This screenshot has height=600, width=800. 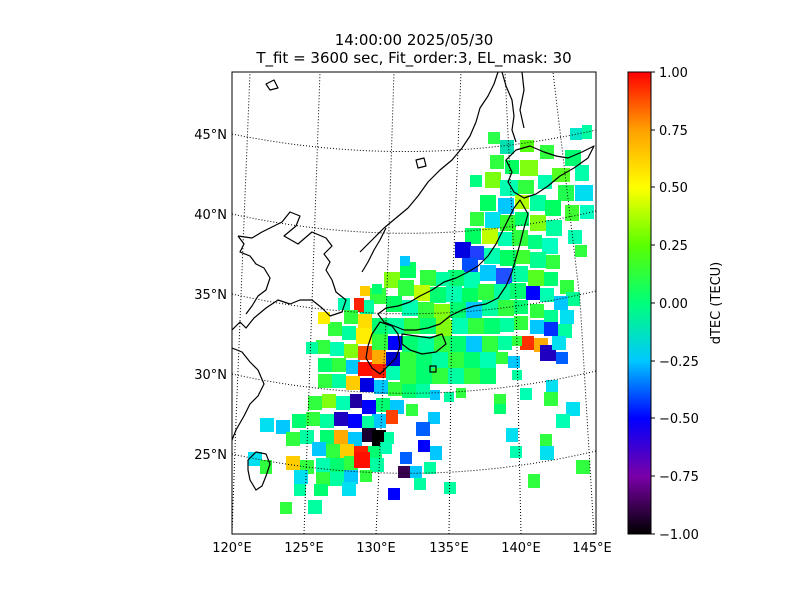 What do you see at coordinates (412, 548) in the screenshot?
I see `longitude-labels: 120°E 125°E 130°E 135°E 140°E 145°E` at bounding box center [412, 548].